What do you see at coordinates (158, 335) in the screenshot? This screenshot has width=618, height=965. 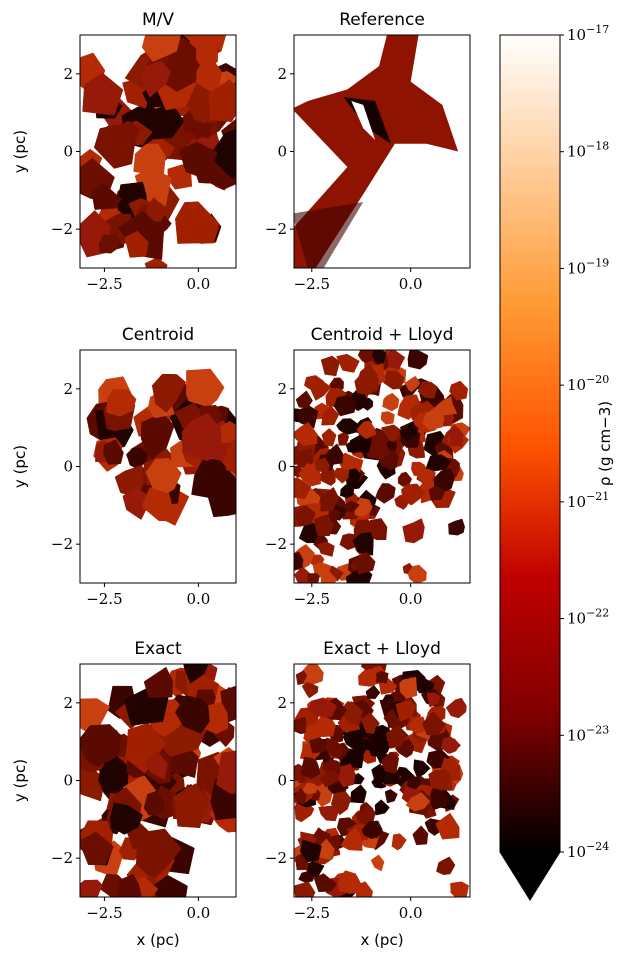 I see `panel-title: Centroid` at bounding box center [158, 335].